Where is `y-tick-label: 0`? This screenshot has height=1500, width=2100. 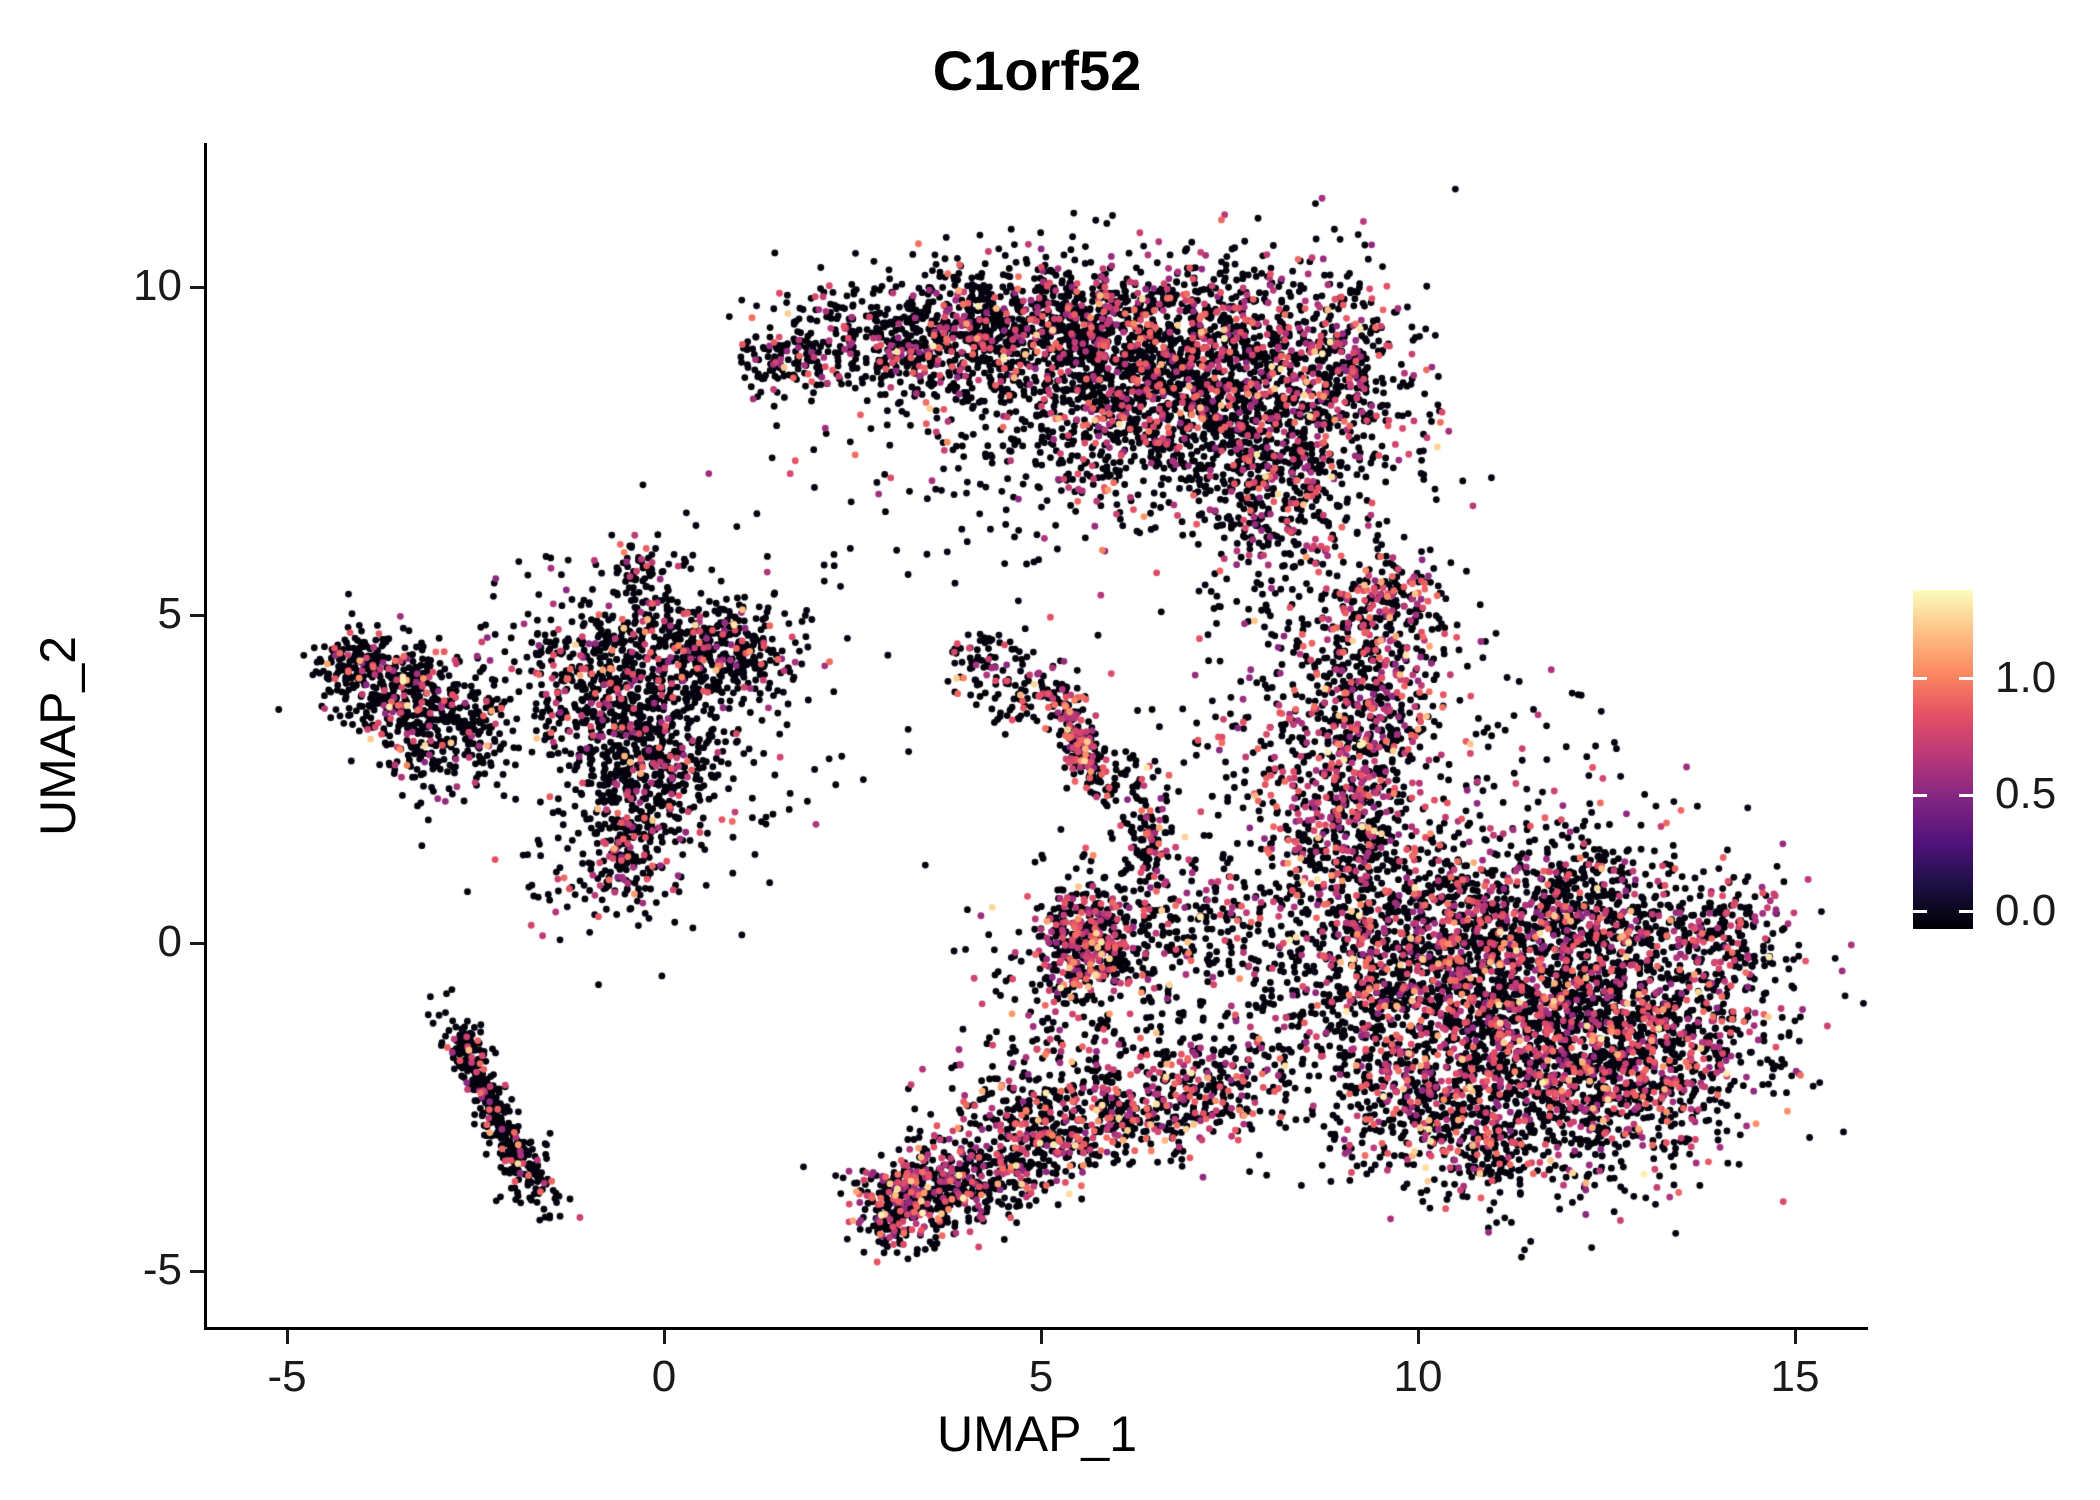
y-tick-label: 0 is located at coordinates (169, 941).